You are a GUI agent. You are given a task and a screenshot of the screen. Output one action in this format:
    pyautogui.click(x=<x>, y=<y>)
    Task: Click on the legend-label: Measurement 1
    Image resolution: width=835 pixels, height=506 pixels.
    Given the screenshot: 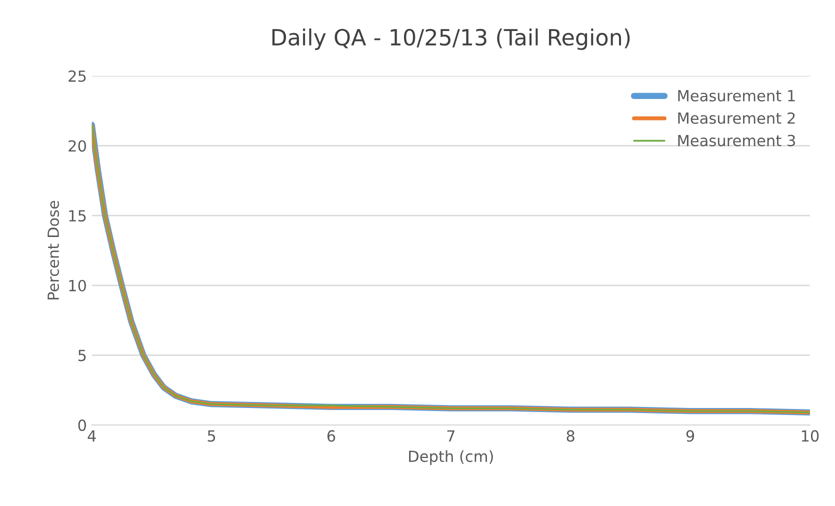 What is the action you would take?
    pyautogui.click(x=736, y=96)
    